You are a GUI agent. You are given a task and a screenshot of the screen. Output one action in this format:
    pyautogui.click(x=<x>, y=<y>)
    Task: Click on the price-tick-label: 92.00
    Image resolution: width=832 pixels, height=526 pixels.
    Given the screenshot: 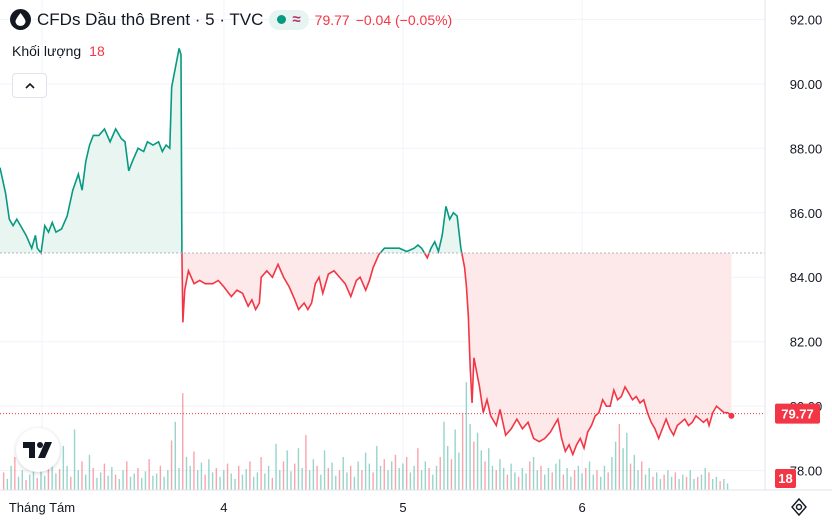 What is the action you would take?
    pyautogui.click(x=806, y=19)
    